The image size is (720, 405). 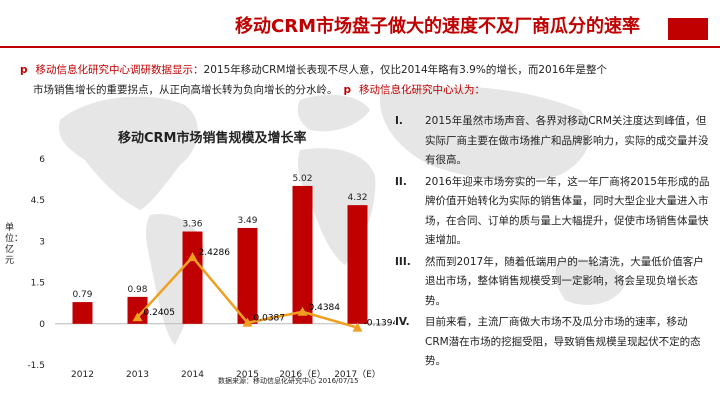 What do you see at coordinates (437, 26) in the screenshot?
I see `page-title: 移动CRM市场盘子做大的速度不及厂商瓜分的速率` at bounding box center [437, 26].